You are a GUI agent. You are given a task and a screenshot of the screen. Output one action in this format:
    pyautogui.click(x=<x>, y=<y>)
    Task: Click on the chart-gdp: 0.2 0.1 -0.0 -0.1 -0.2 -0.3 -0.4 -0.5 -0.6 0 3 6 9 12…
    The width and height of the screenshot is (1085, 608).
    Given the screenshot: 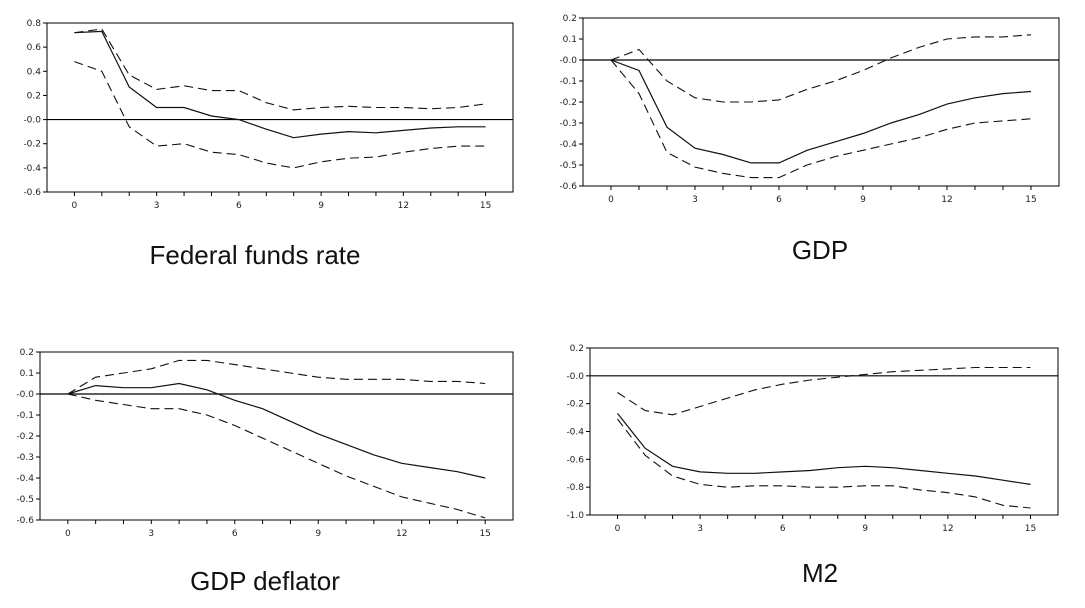 What is the action you would take?
    pyautogui.click(x=809, y=109)
    